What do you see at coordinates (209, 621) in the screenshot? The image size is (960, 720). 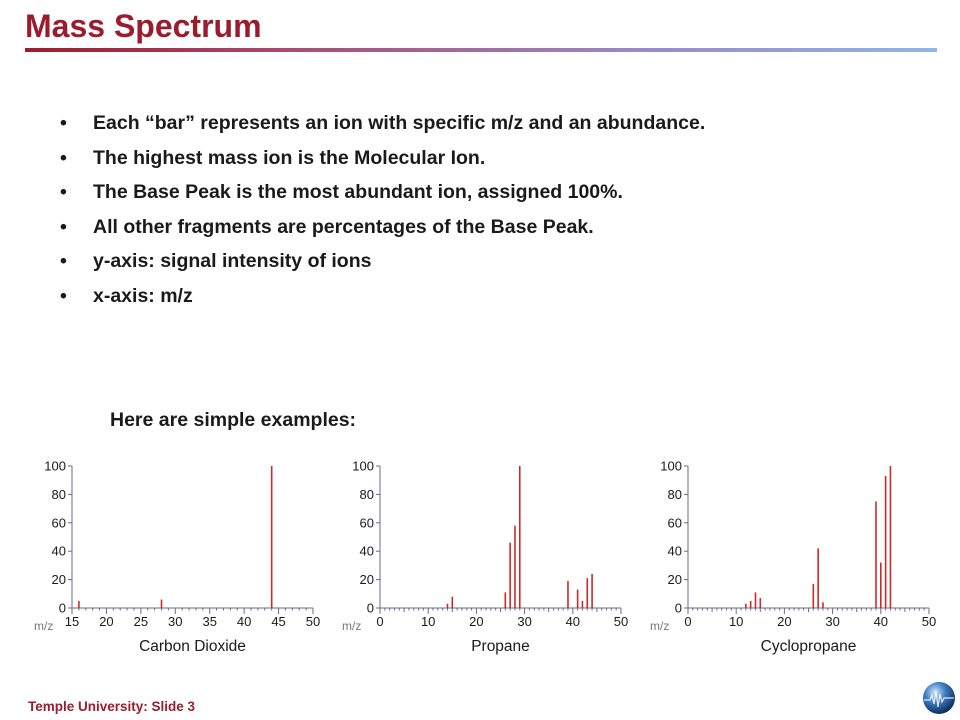 I see `x-tick-label: 35` at bounding box center [209, 621].